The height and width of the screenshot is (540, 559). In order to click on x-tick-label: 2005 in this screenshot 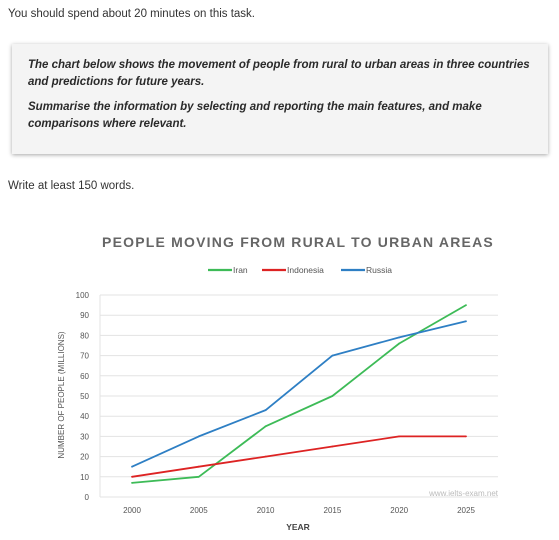, I will do `click(199, 510)`.